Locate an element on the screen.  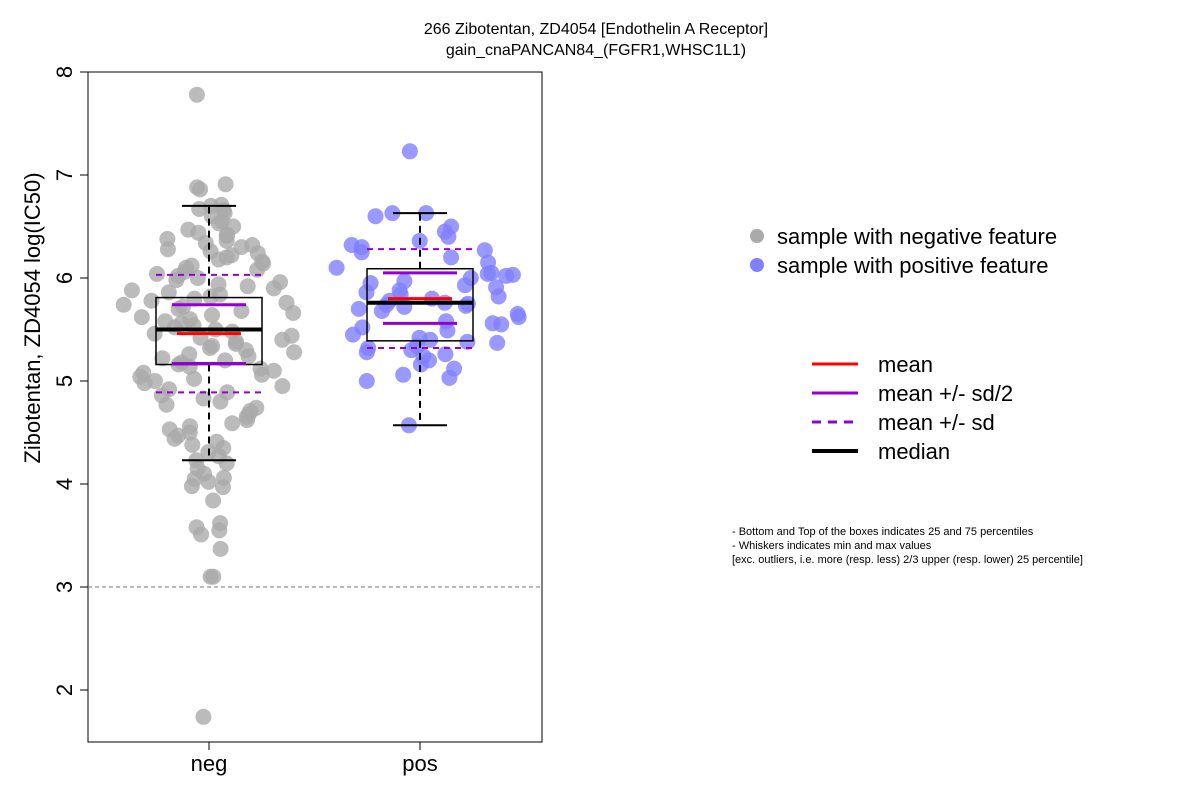
legend-line-label: mean is located at coordinates (905, 364).